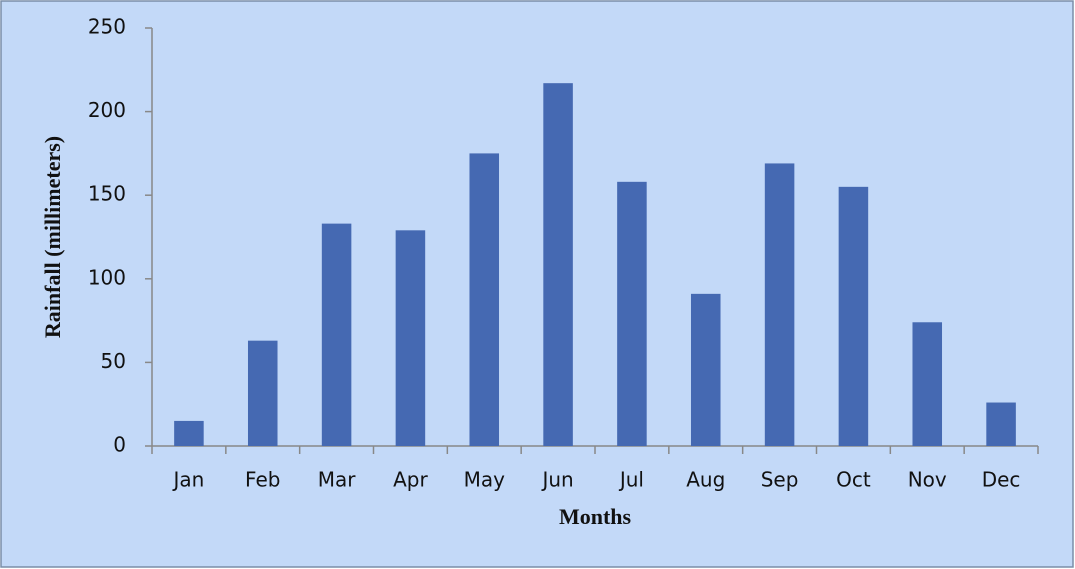 The width and height of the screenshot is (1075, 569). I want to click on x-tick-label: Nov, so click(927, 480).